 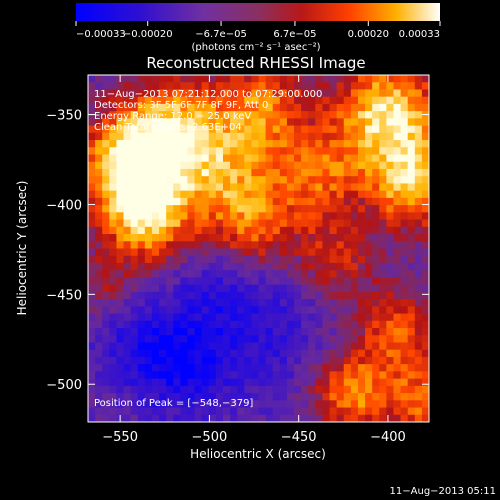 I want to click on y-axis-label: Heliocentric Y (arcsec), so click(x=22, y=248).